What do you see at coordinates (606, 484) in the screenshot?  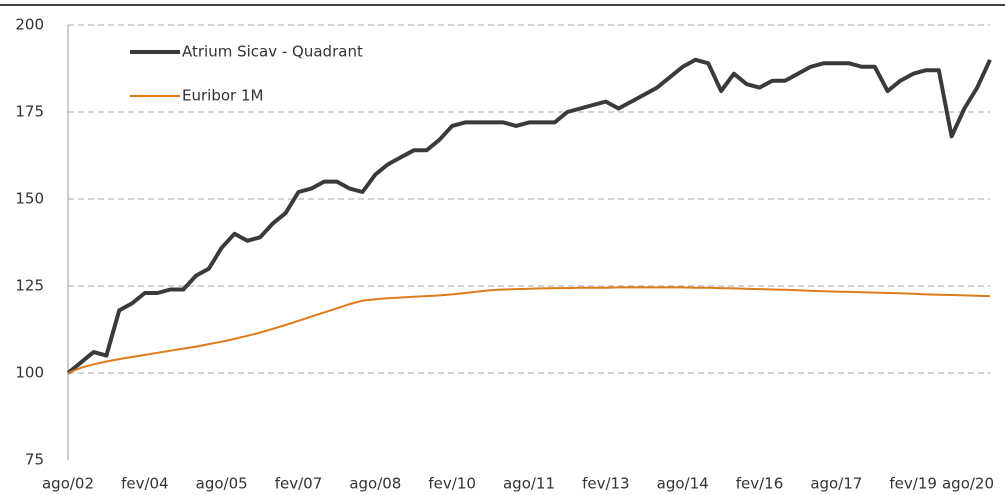 I see `x-tick-label: fev/13` at bounding box center [606, 484].